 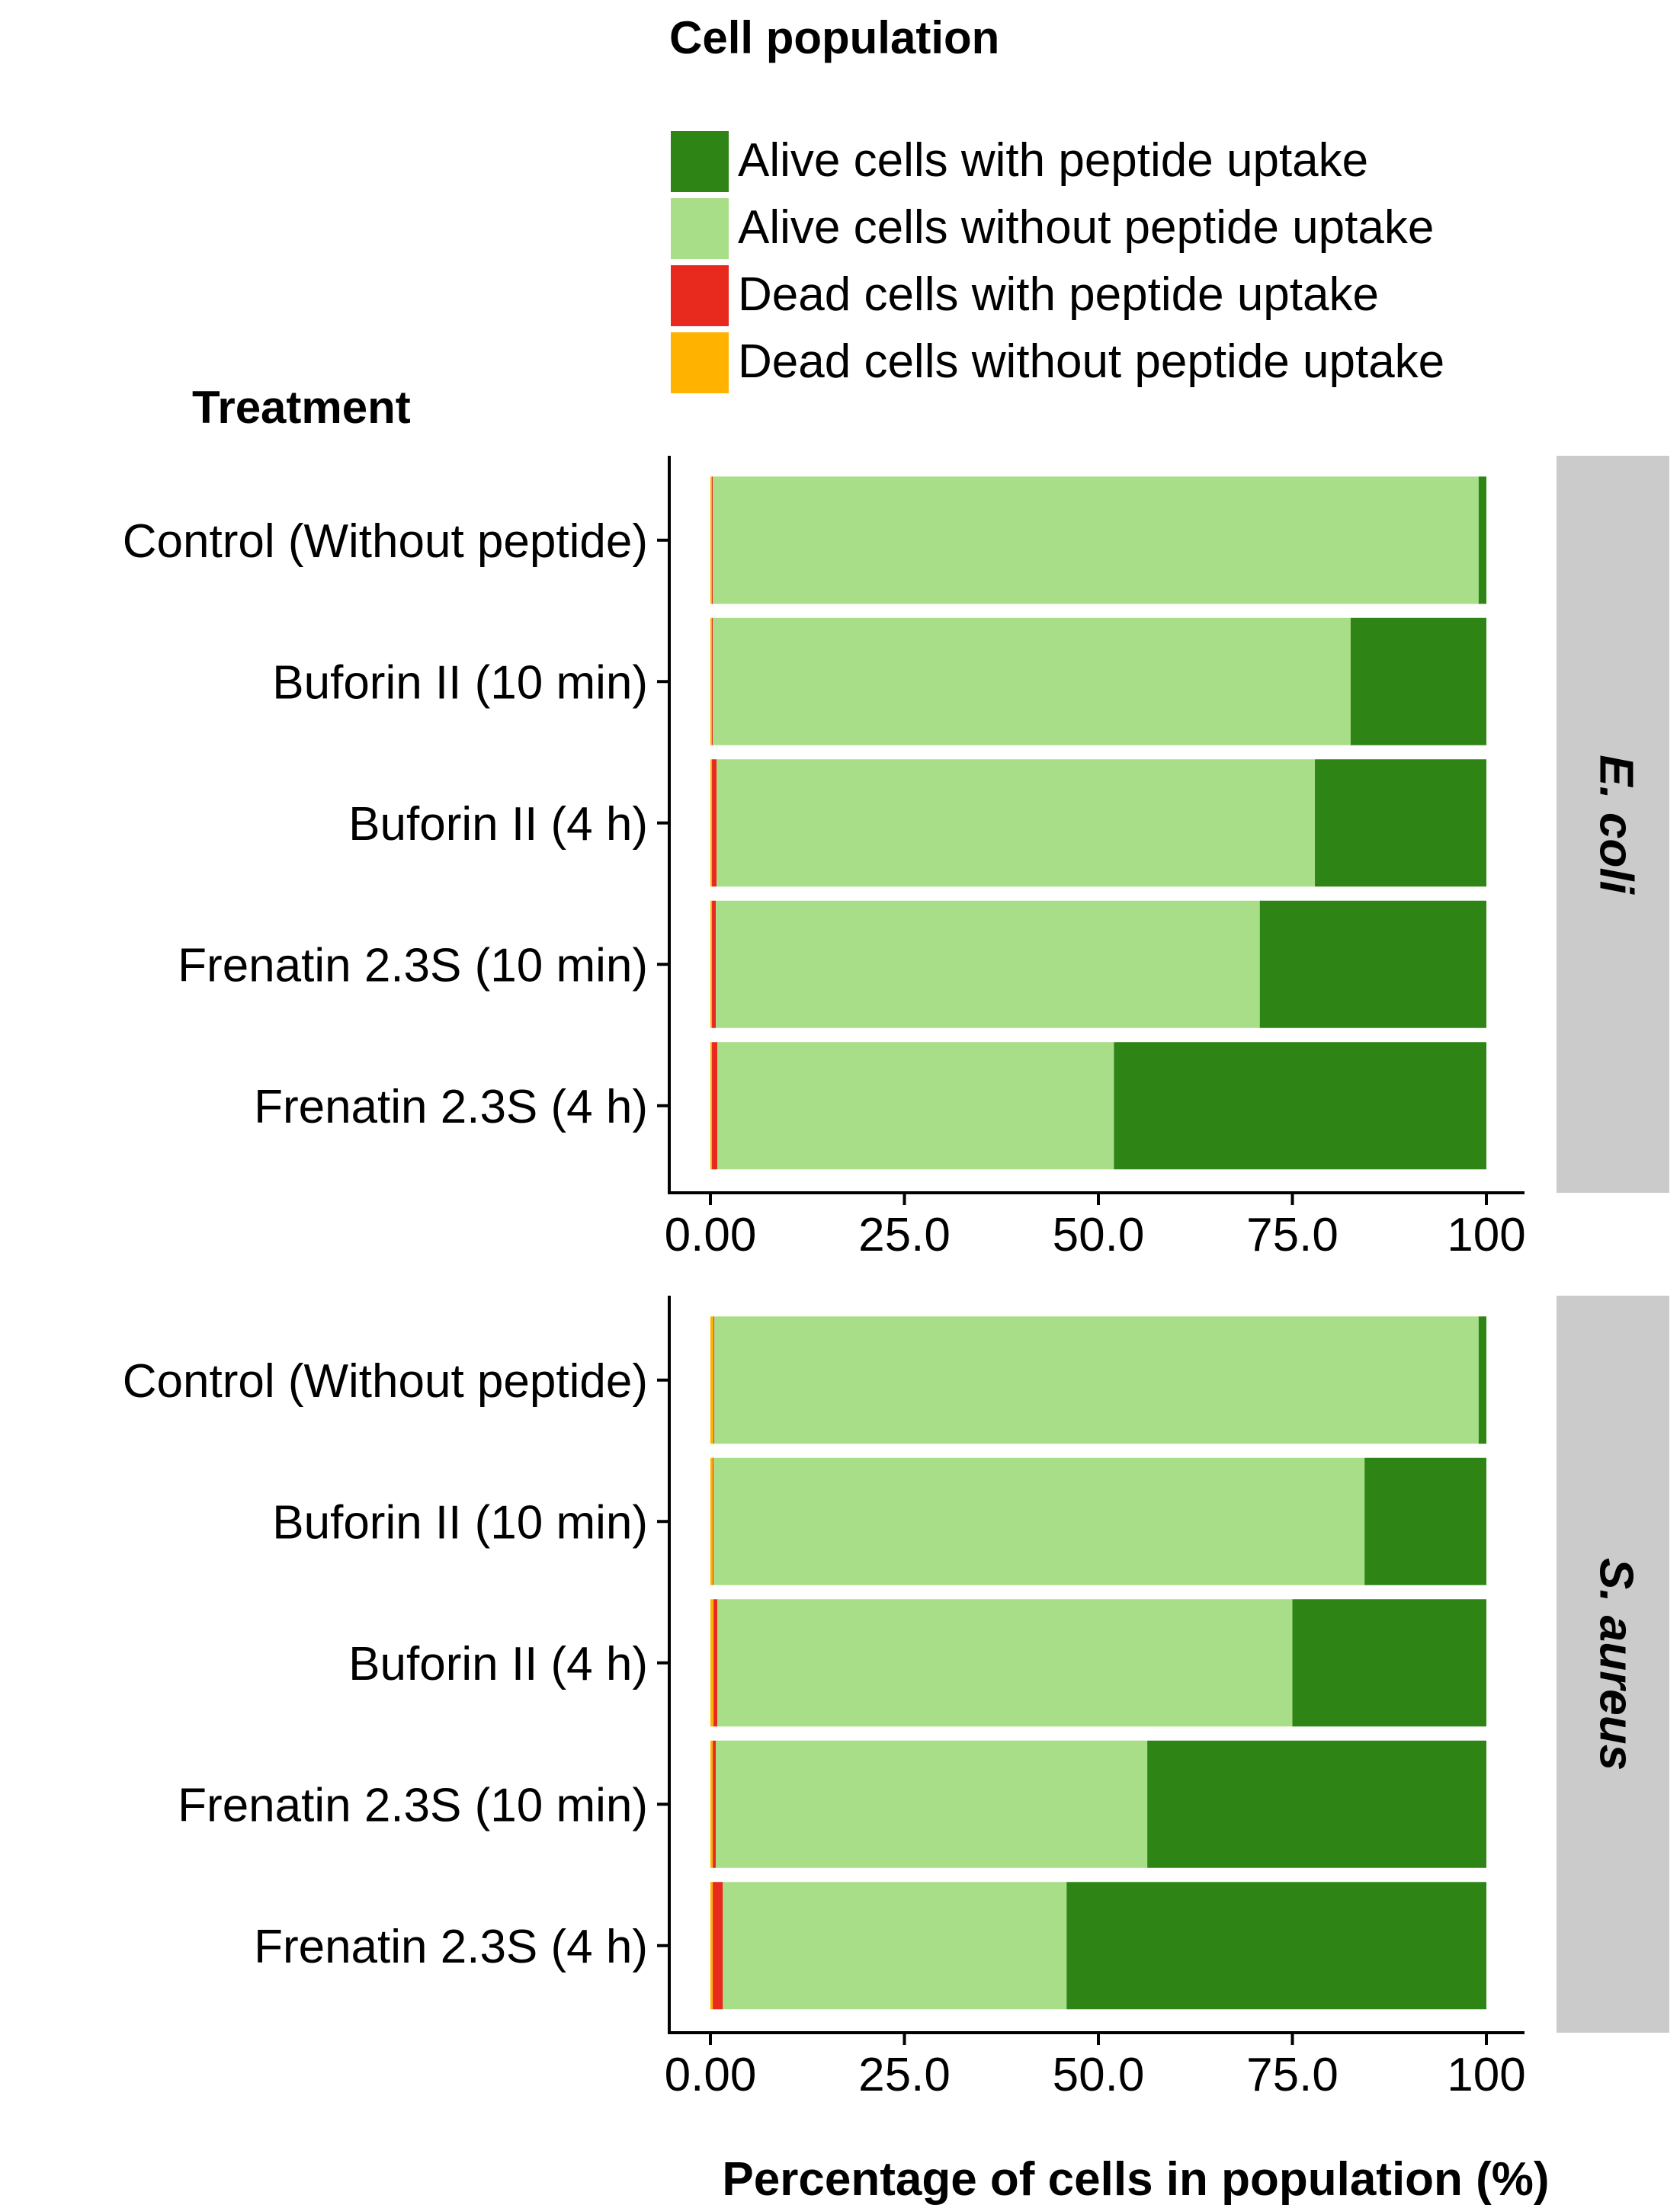 I want to click on legend-key-alive-cells-with-peptide-uptake, so click(x=700, y=161).